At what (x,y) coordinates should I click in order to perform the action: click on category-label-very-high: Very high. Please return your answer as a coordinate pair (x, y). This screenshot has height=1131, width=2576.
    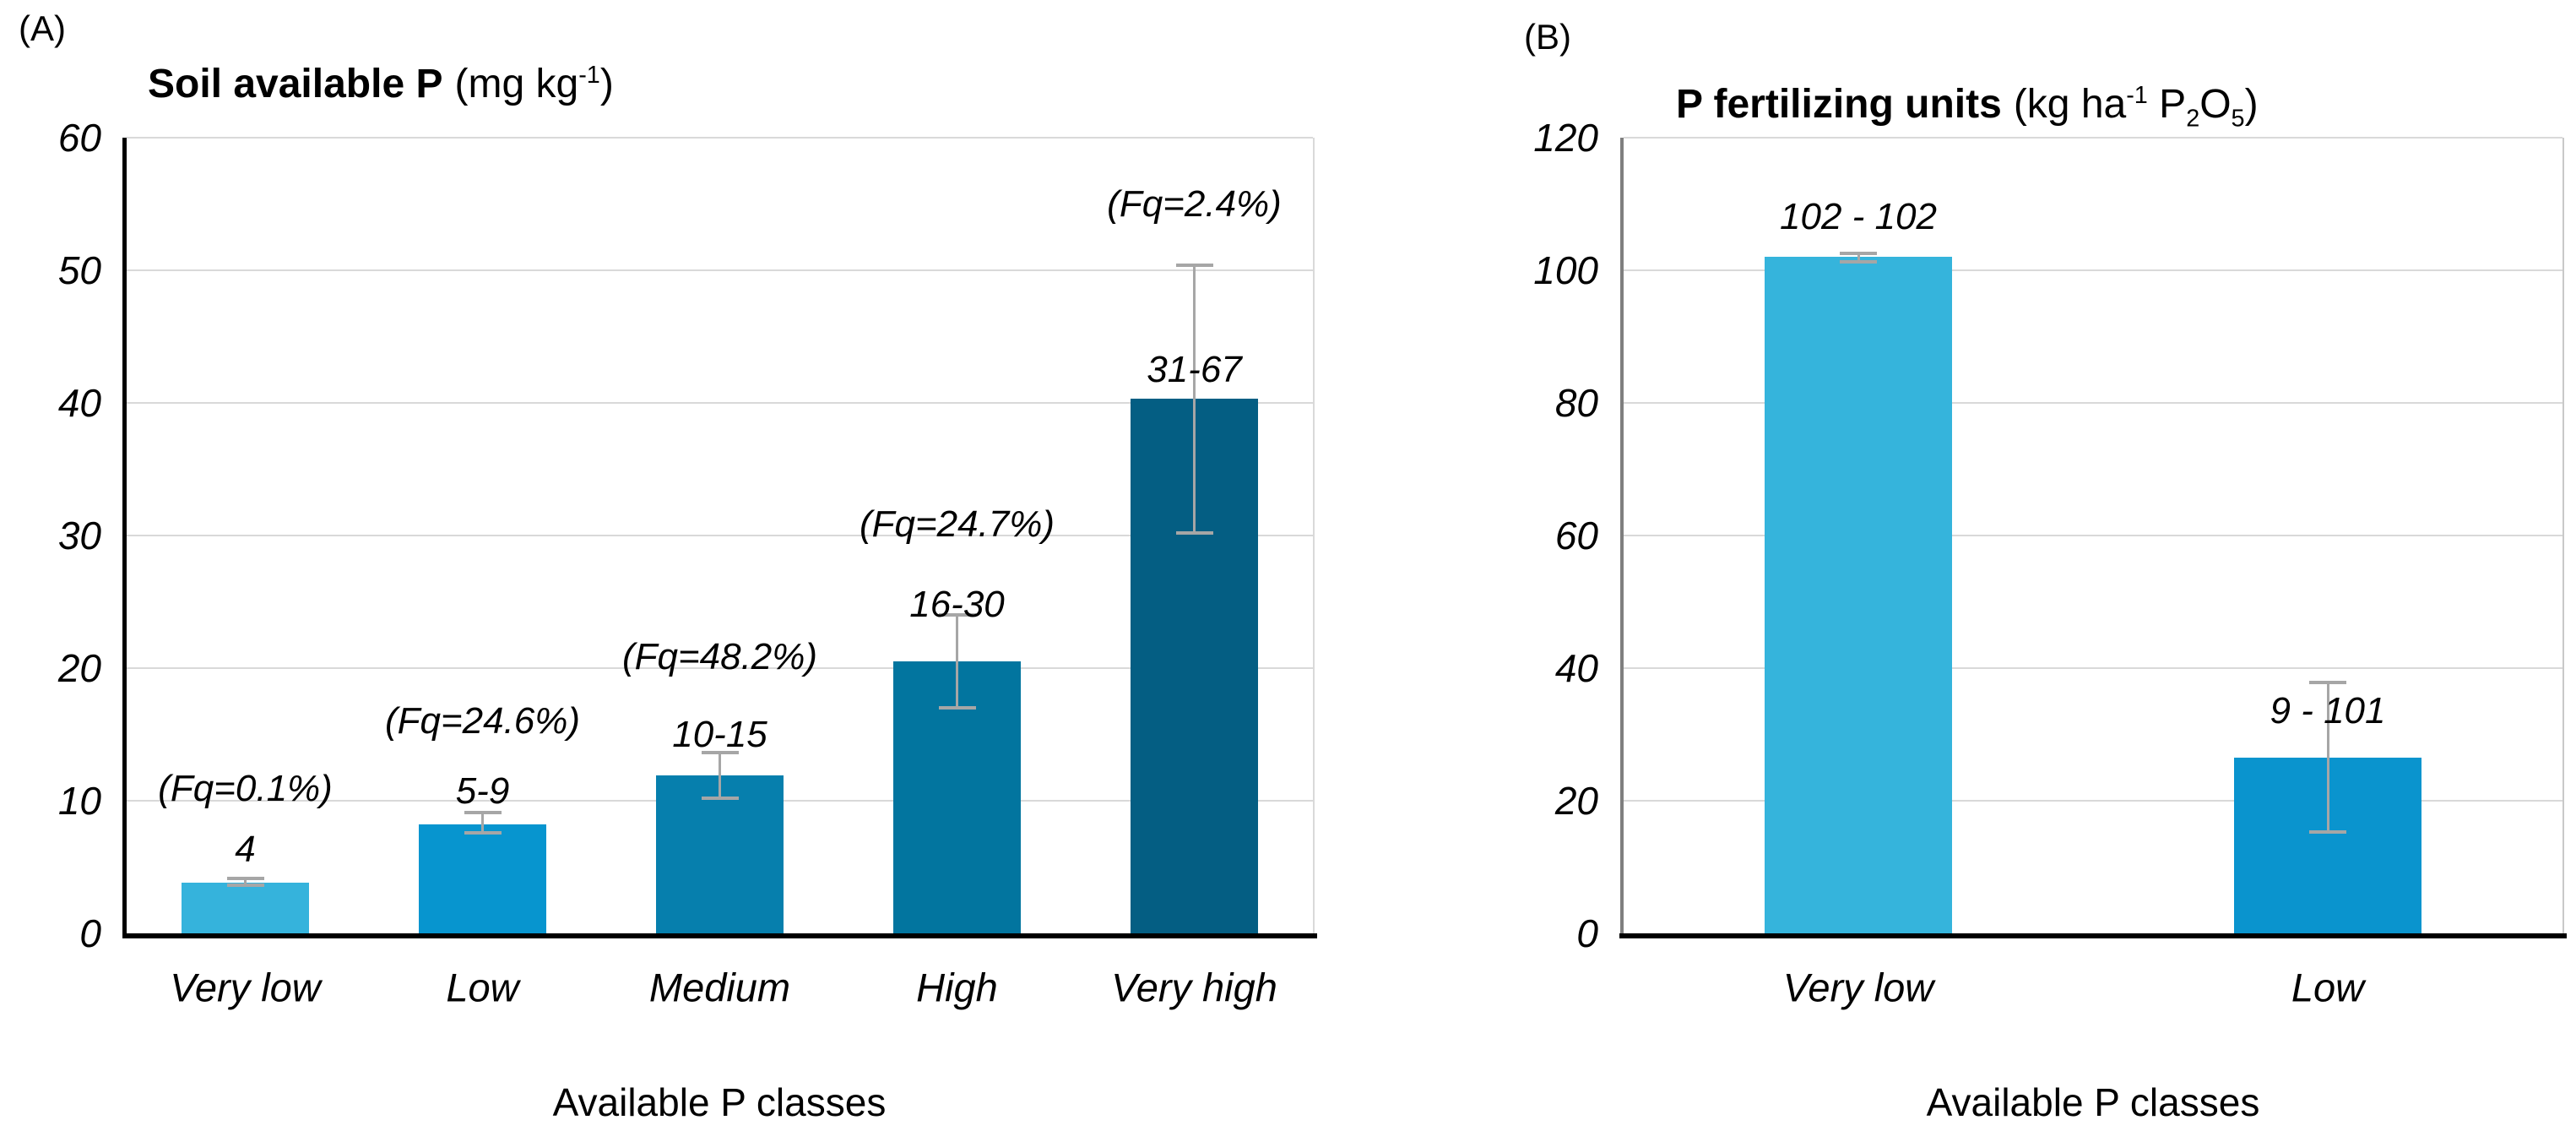
    Looking at the image, I should click on (1194, 987).